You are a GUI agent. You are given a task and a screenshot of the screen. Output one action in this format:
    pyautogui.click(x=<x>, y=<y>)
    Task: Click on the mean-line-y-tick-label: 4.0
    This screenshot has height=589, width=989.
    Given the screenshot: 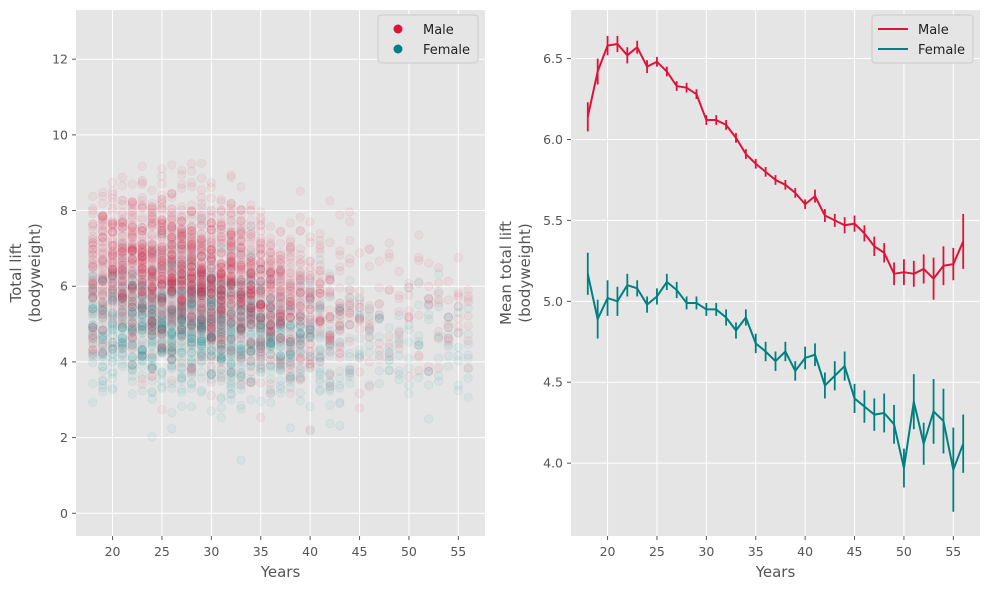 What is the action you would take?
    pyautogui.click(x=553, y=463)
    